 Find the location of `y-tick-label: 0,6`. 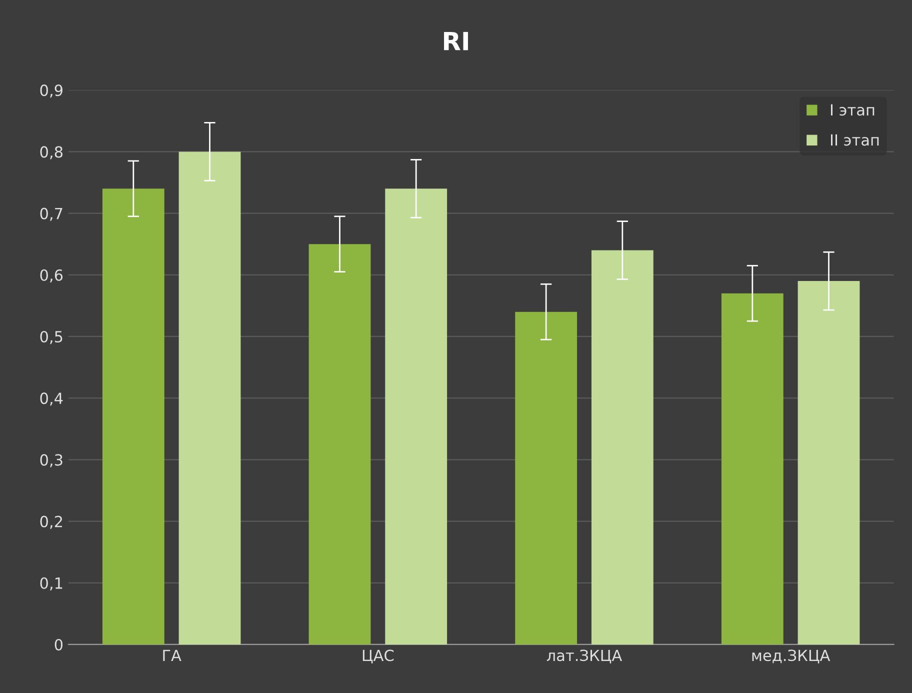

y-tick-label: 0,6 is located at coordinates (51, 275).